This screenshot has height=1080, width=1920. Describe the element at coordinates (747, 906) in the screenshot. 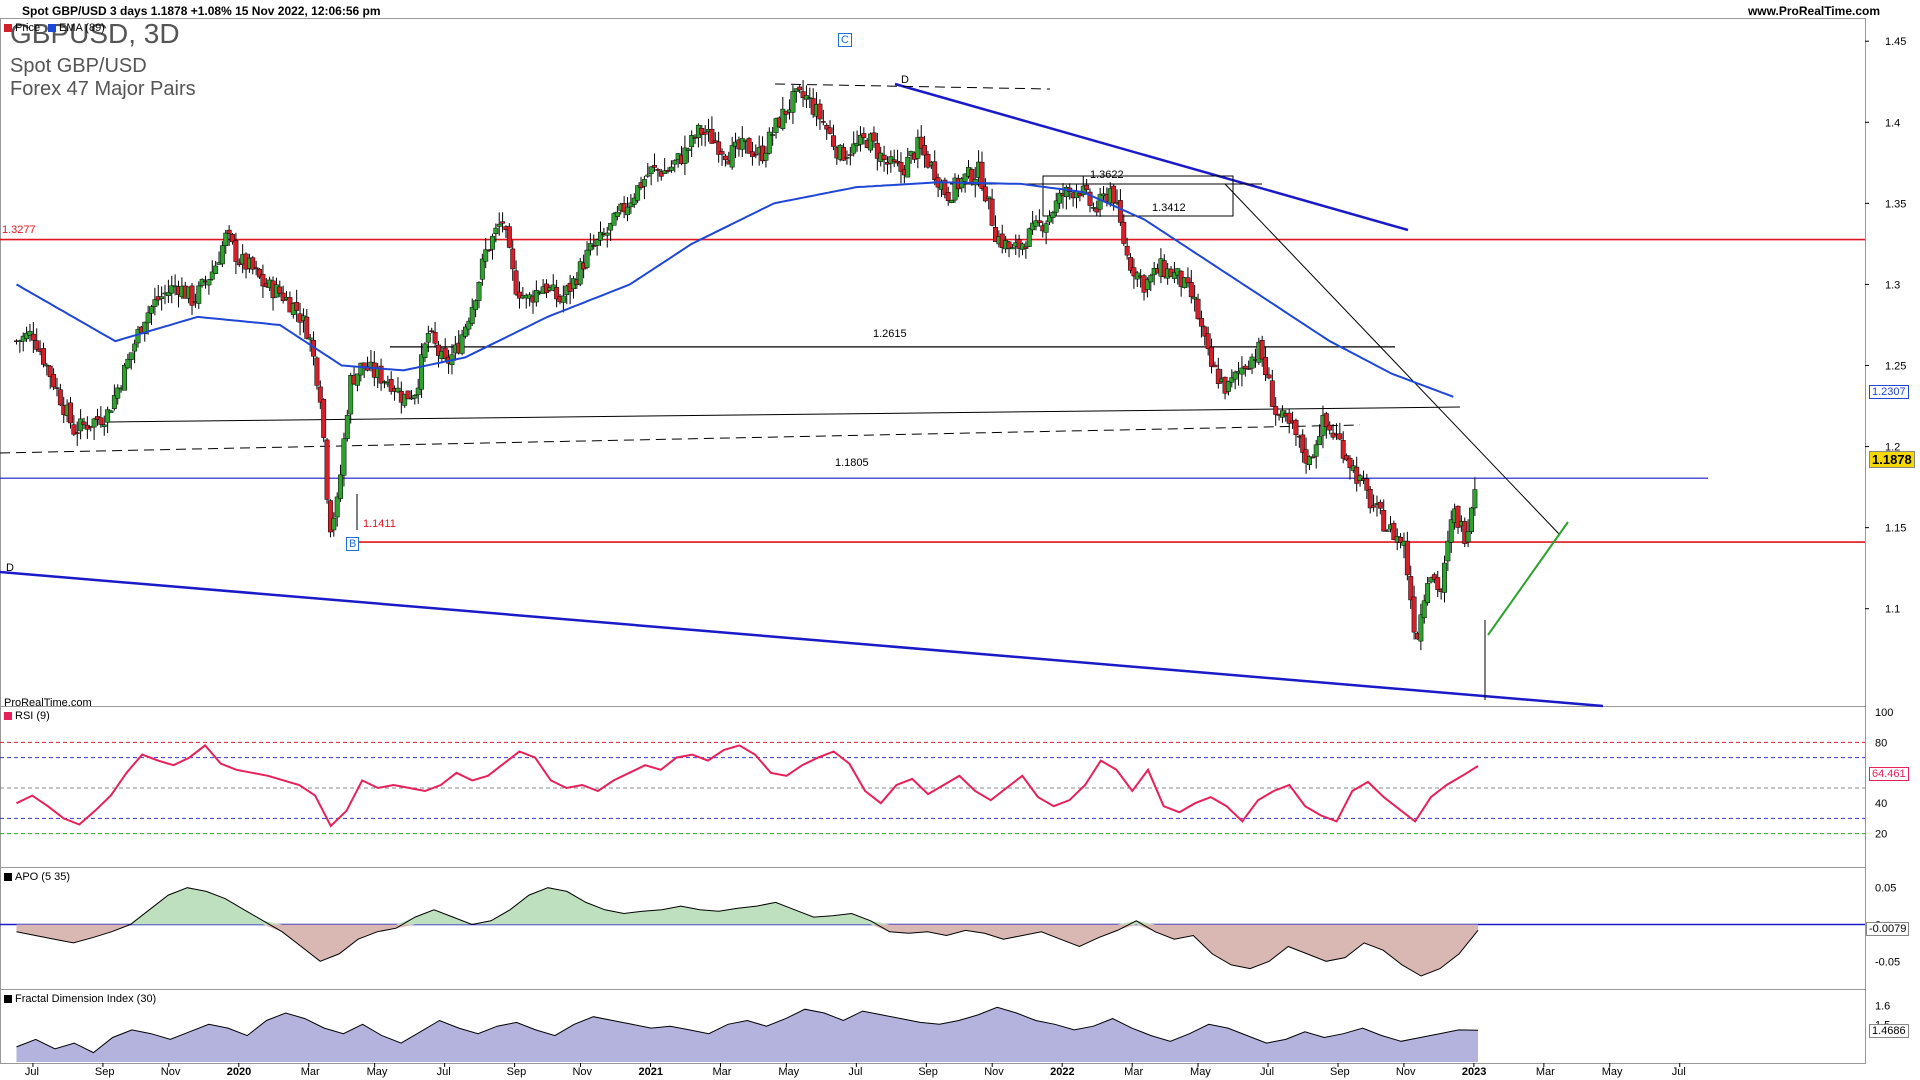

I see `apo-positive-area` at that location.